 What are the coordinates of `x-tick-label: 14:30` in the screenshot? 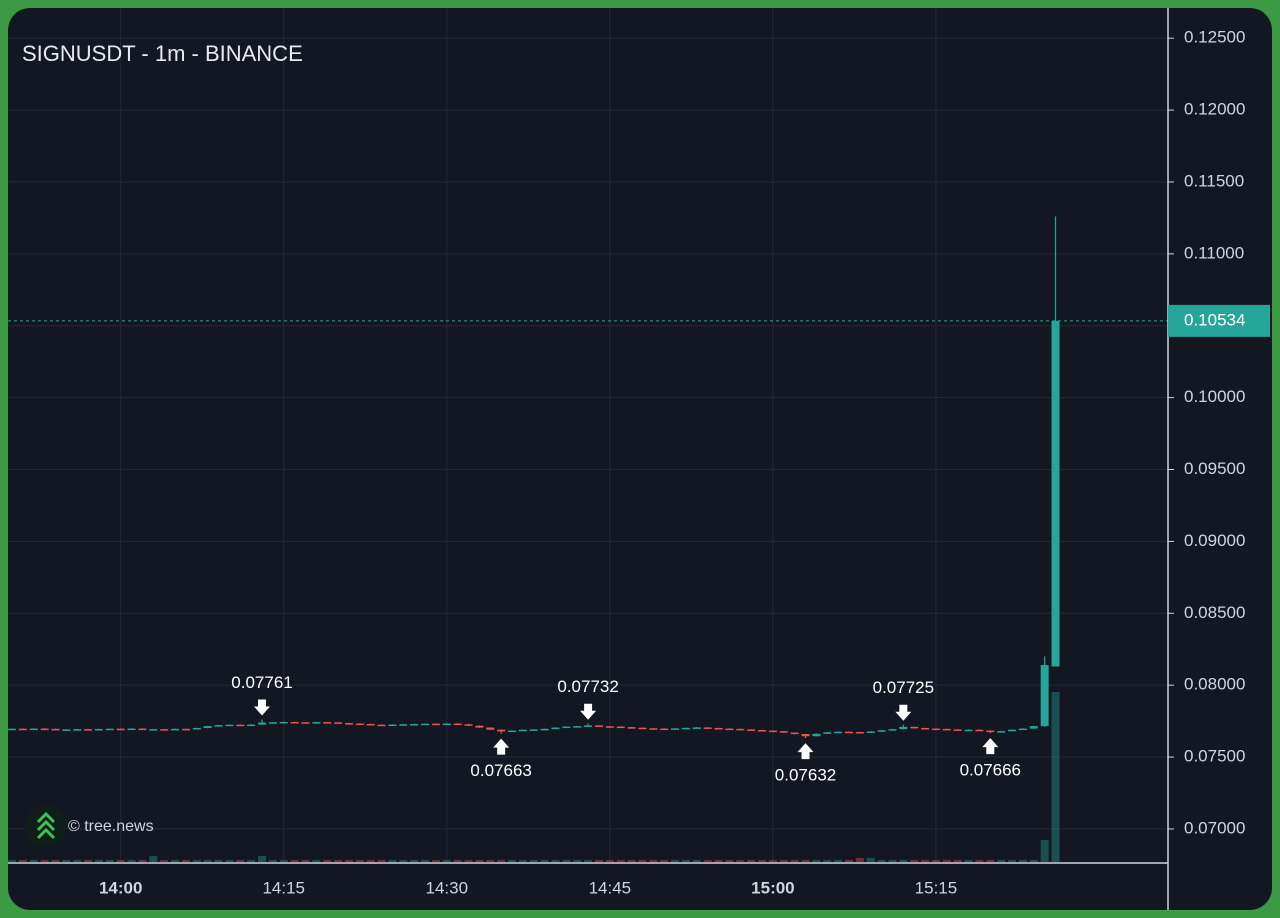 It's located at (447, 887).